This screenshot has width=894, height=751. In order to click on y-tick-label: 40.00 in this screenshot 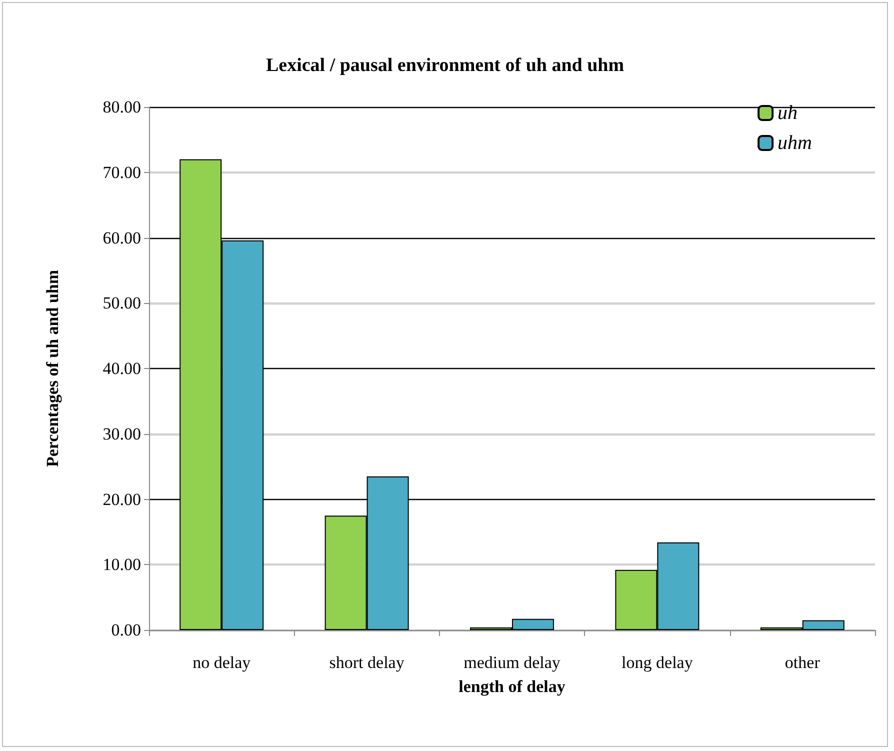, I will do `click(121, 368)`.